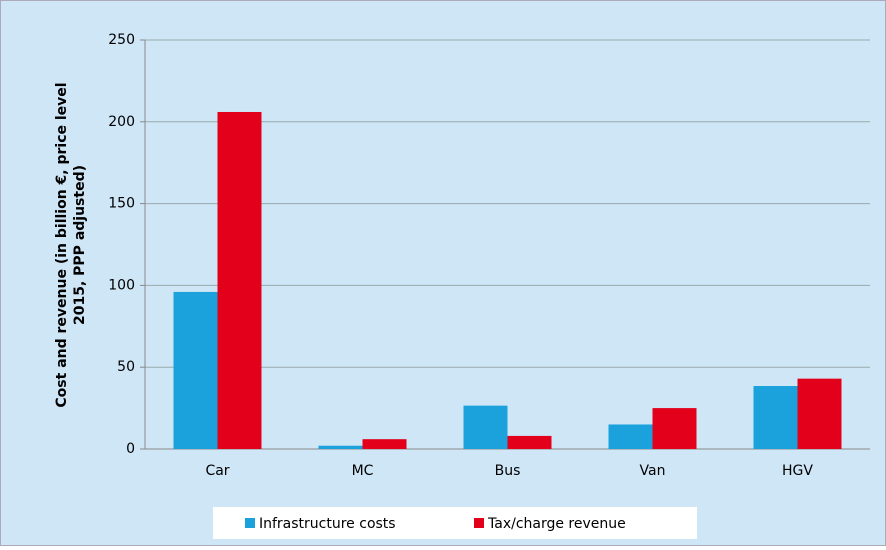 The image size is (886, 550). Describe the element at coordinates (121, 122) in the screenshot. I see `y-tick-label: 200` at that location.